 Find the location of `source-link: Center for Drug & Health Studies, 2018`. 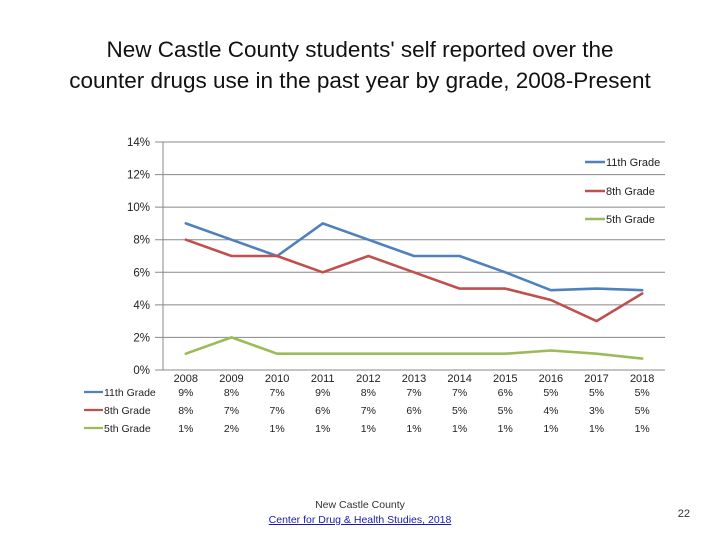

source-link: Center for Drug & Health Studies, 2018 is located at coordinates (360, 520).